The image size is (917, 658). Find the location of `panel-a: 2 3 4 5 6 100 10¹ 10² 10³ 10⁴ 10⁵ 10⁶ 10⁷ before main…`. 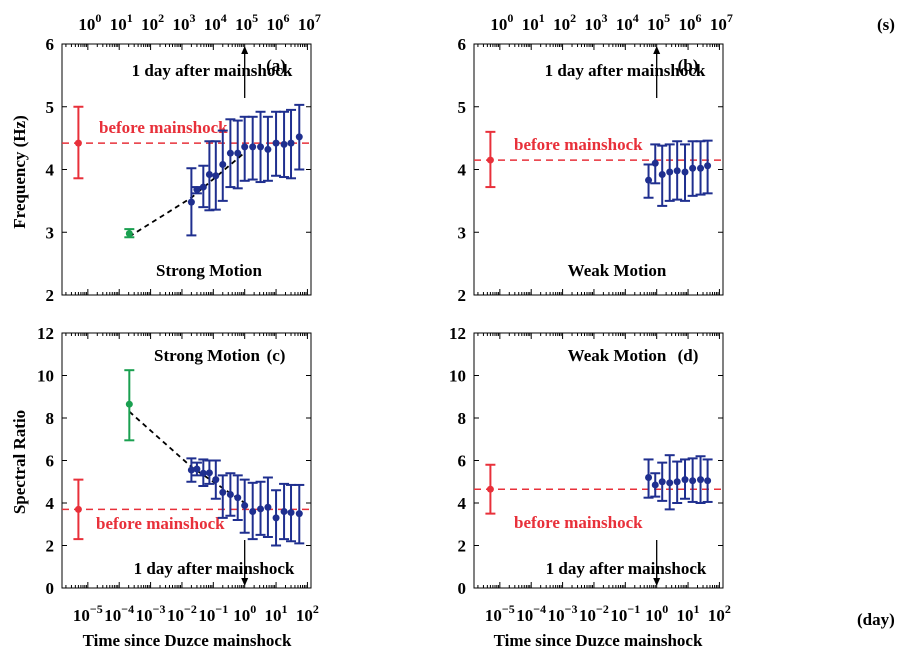

panel-a: 2 3 4 5 6 100 10¹ 10² 10³ 10⁴ 10⁵ 10⁶ 10⁷ before main… is located at coordinates (183, 158).